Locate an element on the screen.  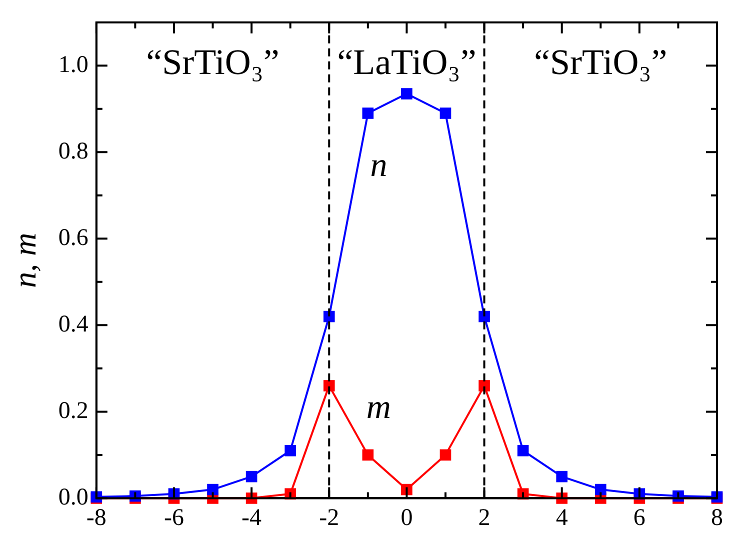
y-tick-label: 0.4 is located at coordinates (73, 324).